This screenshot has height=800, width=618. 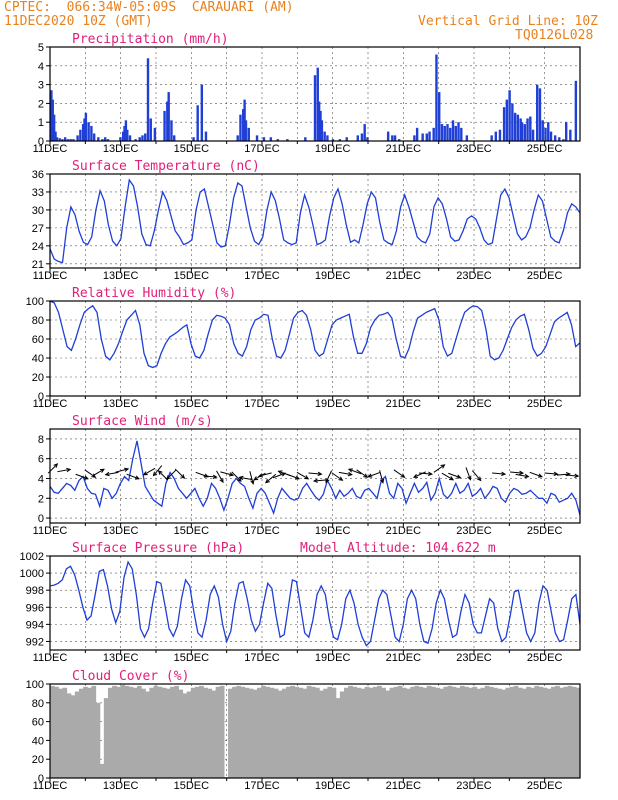 What do you see at coordinates (315, 603) in the screenshot?
I see `press-frame` at bounding box center [315, 603].